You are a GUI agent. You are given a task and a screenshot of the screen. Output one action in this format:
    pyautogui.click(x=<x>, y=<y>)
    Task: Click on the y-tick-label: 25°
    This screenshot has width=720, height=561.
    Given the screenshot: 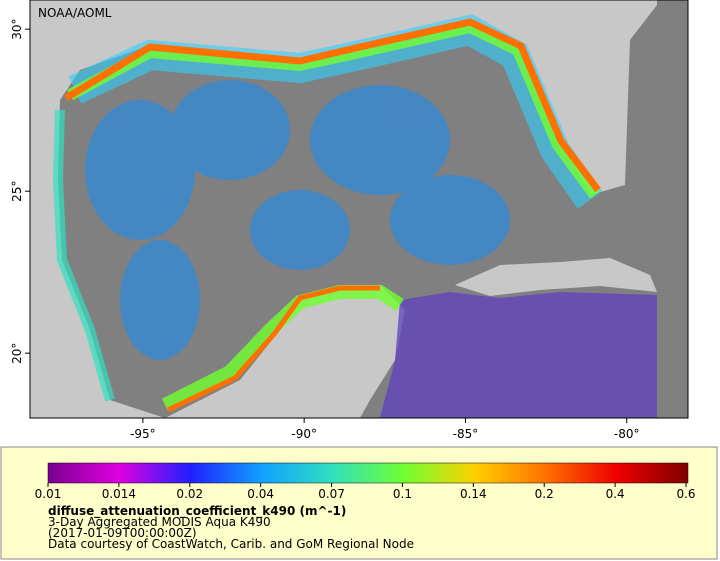 What is the action you would take?
    pyautogui.click(x=17, y=191)
    